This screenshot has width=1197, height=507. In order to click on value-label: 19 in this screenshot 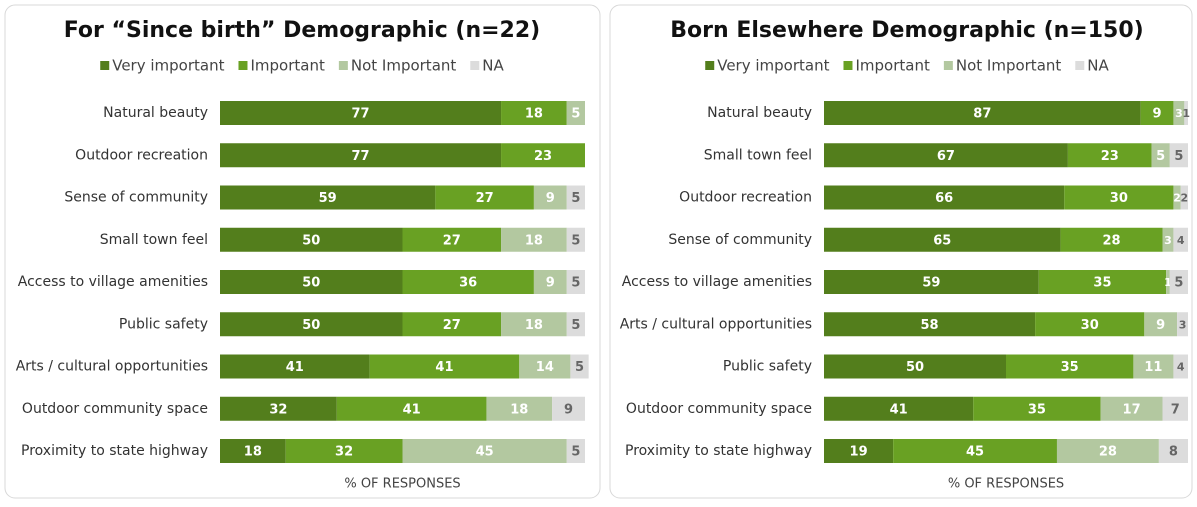, I will do `click(859, 452)`.